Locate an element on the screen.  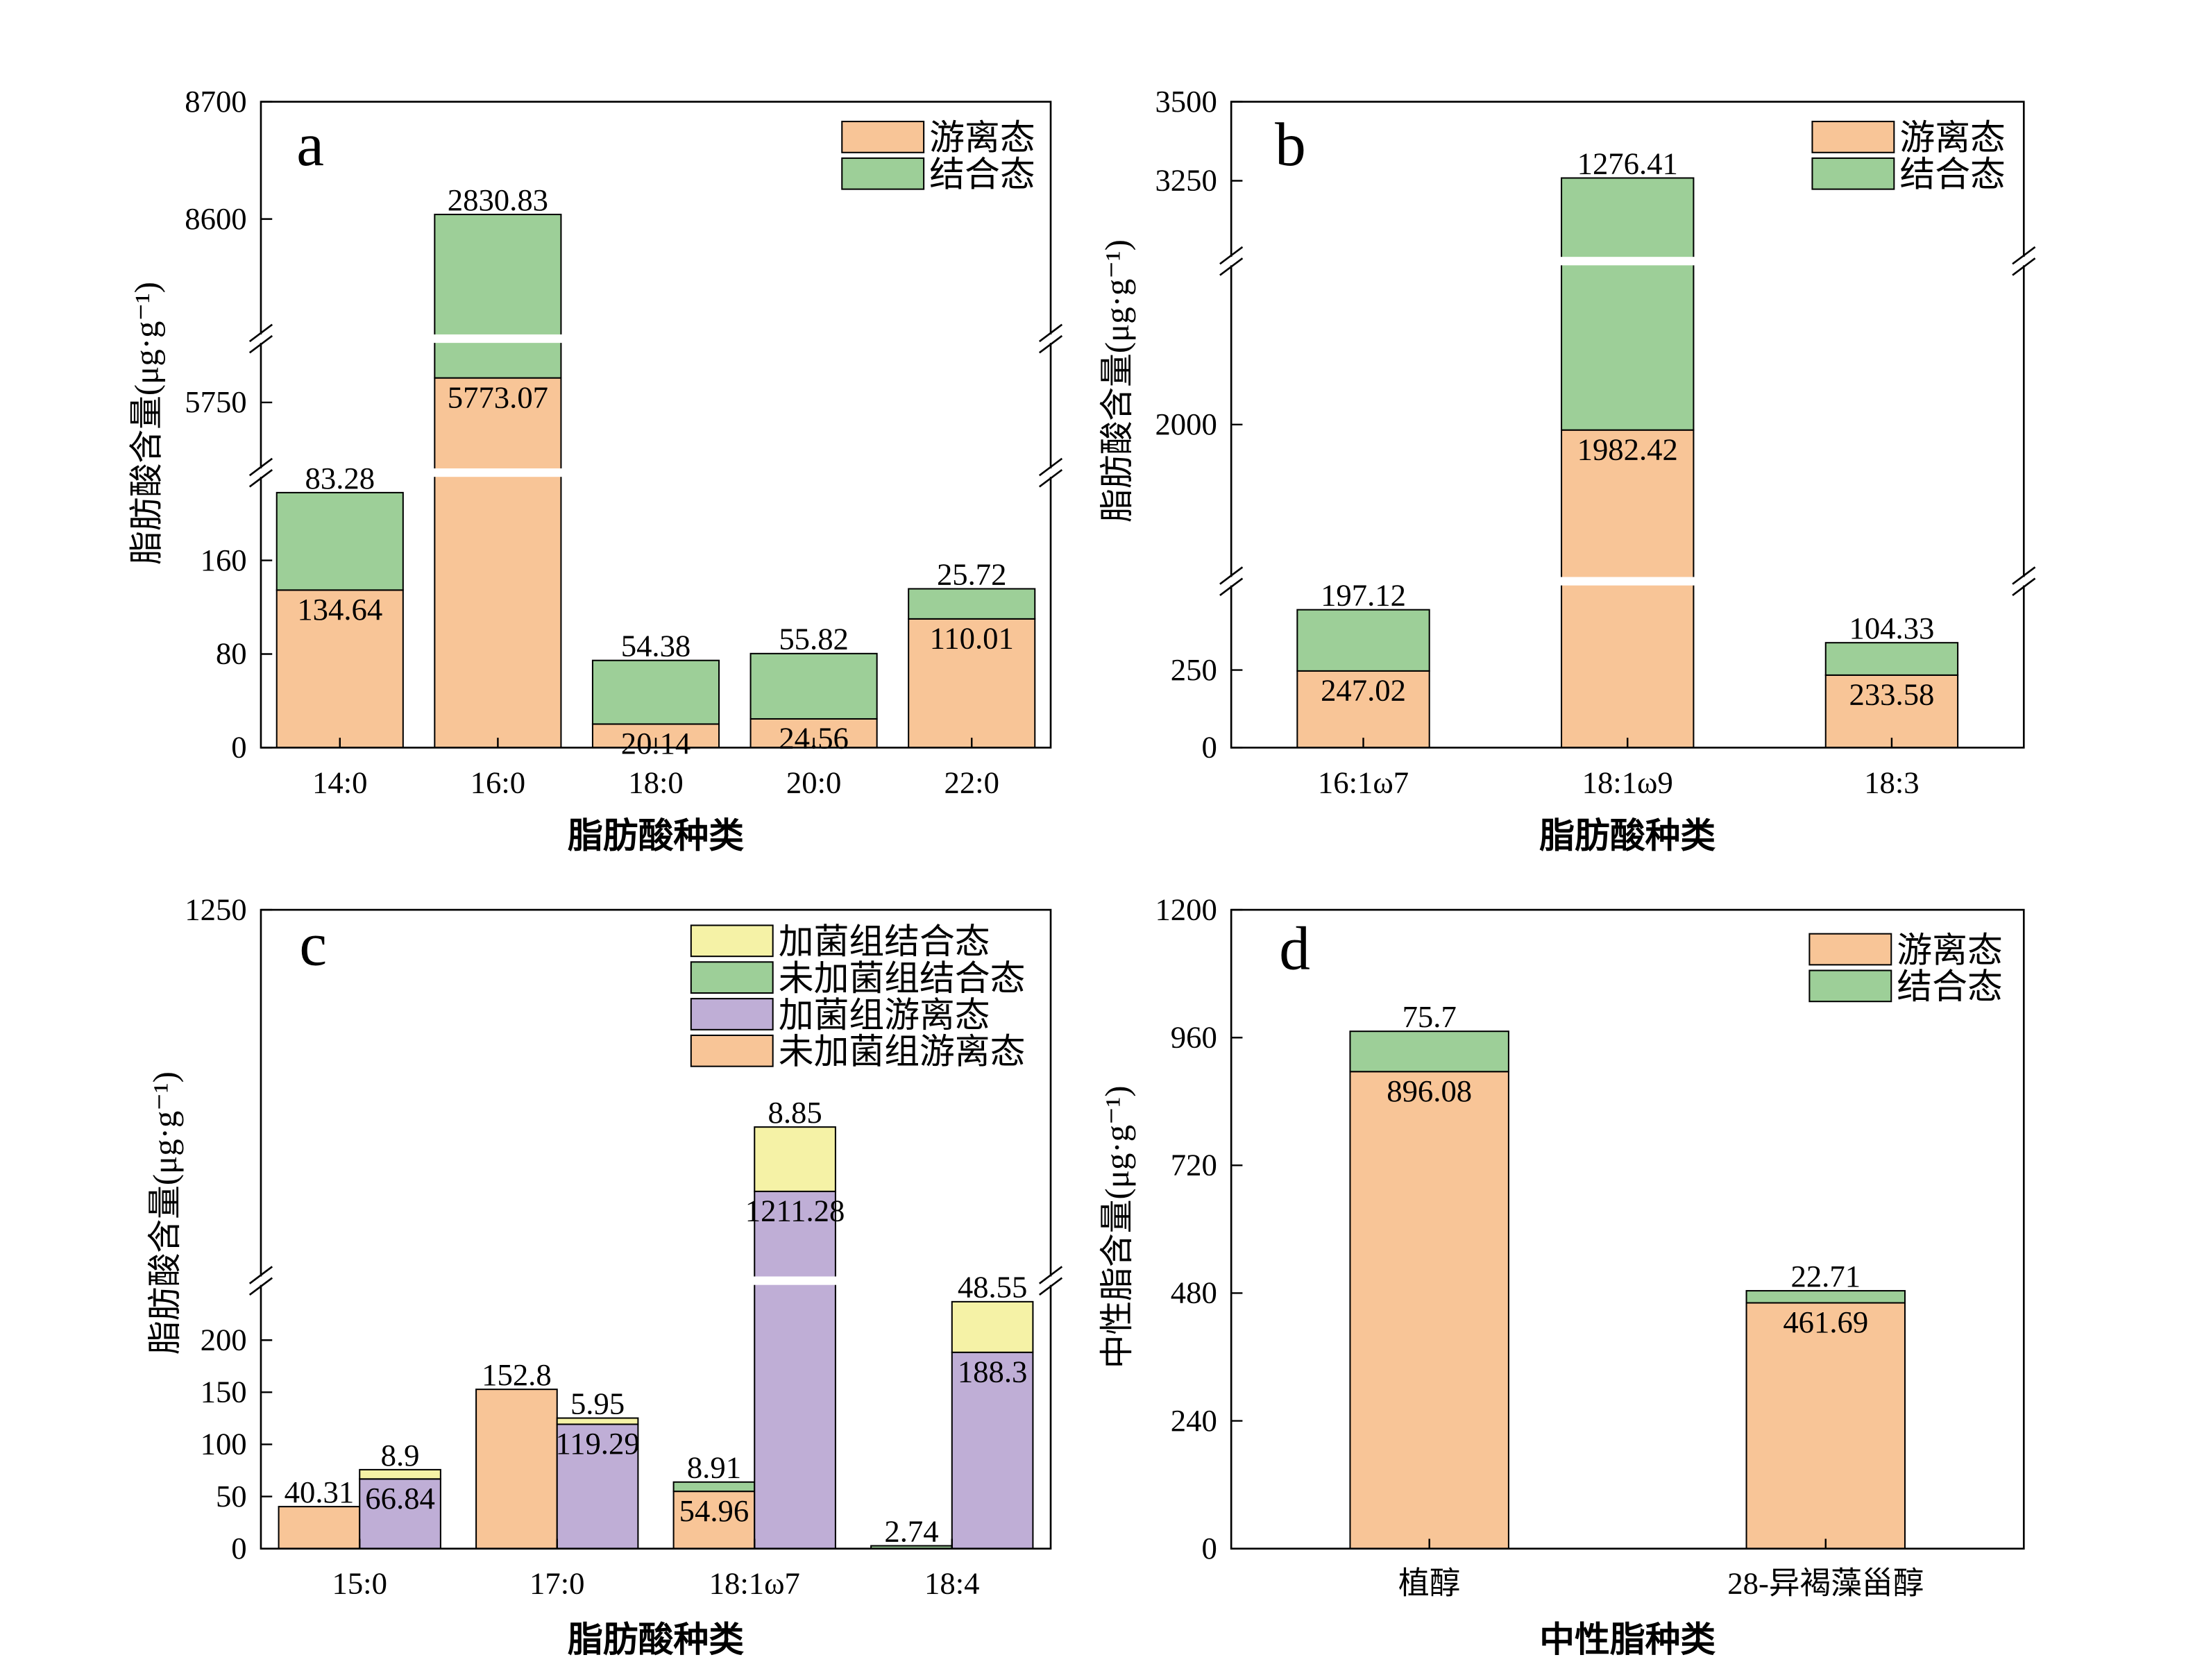
data-label: 119.29 is located at coordinates (597, 1443).